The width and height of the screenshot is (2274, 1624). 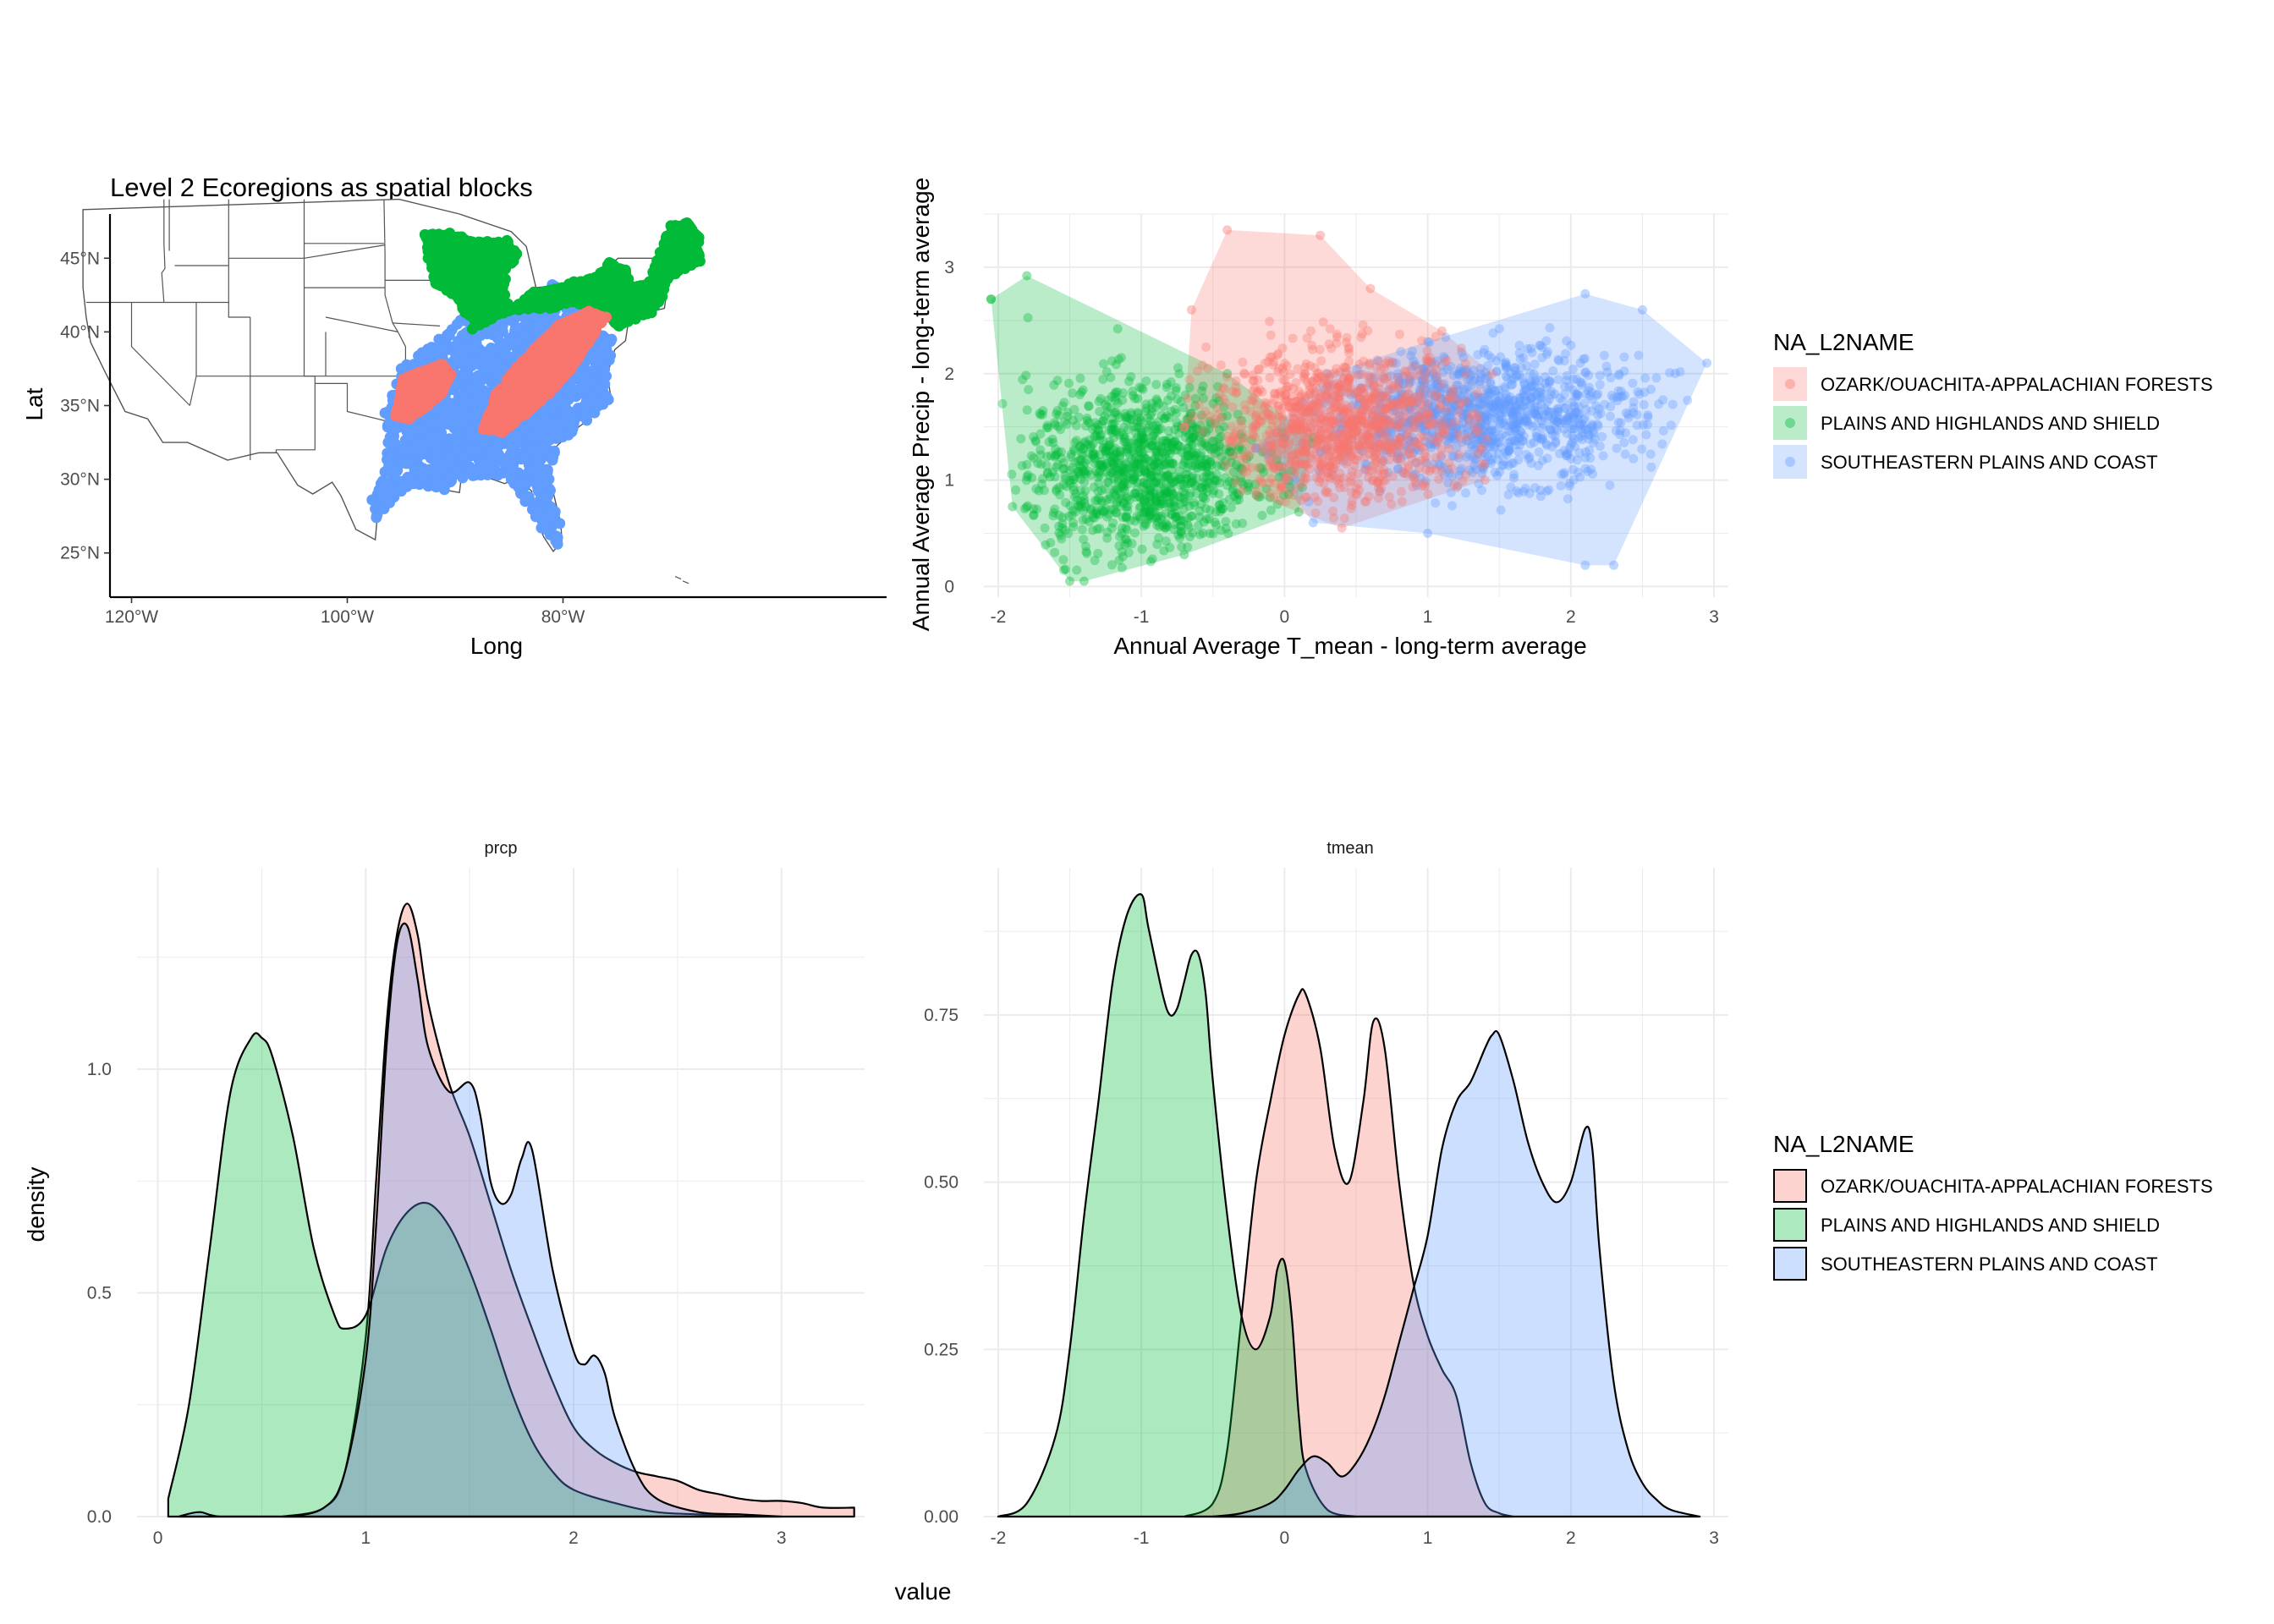 I want to click on map-plot-area, so click(x=485, y=399).